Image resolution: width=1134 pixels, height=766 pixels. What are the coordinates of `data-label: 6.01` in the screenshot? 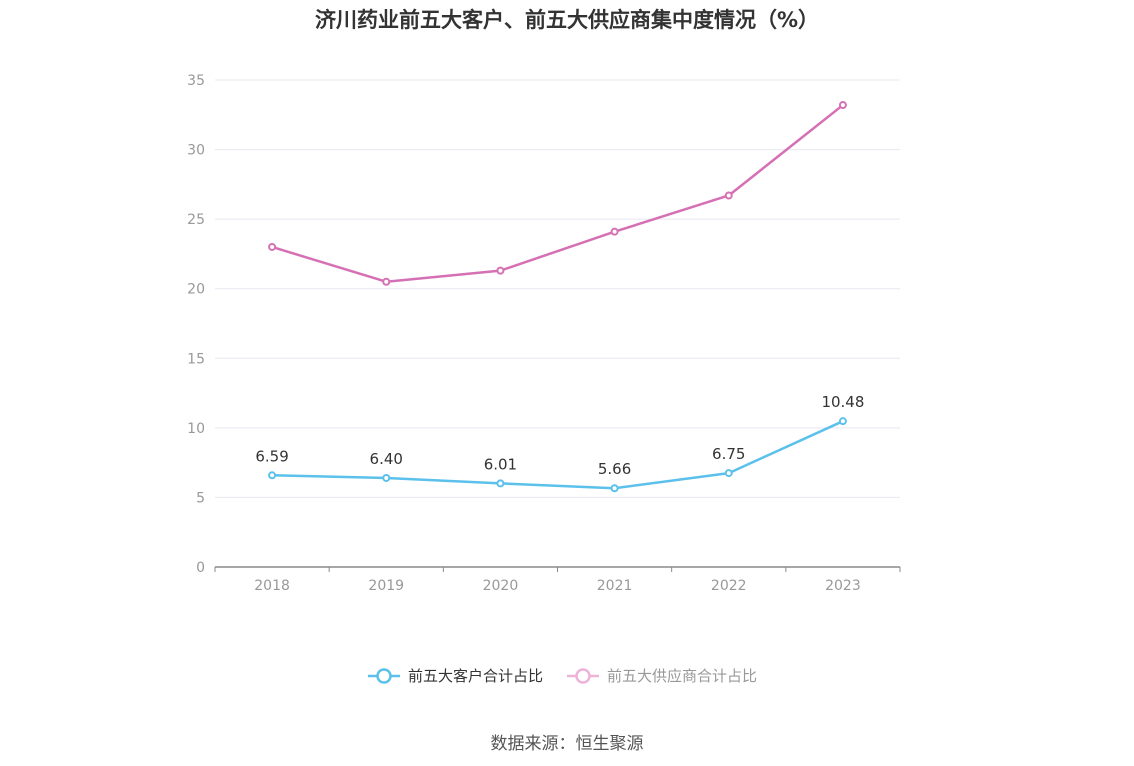 It's located at (500, 464).